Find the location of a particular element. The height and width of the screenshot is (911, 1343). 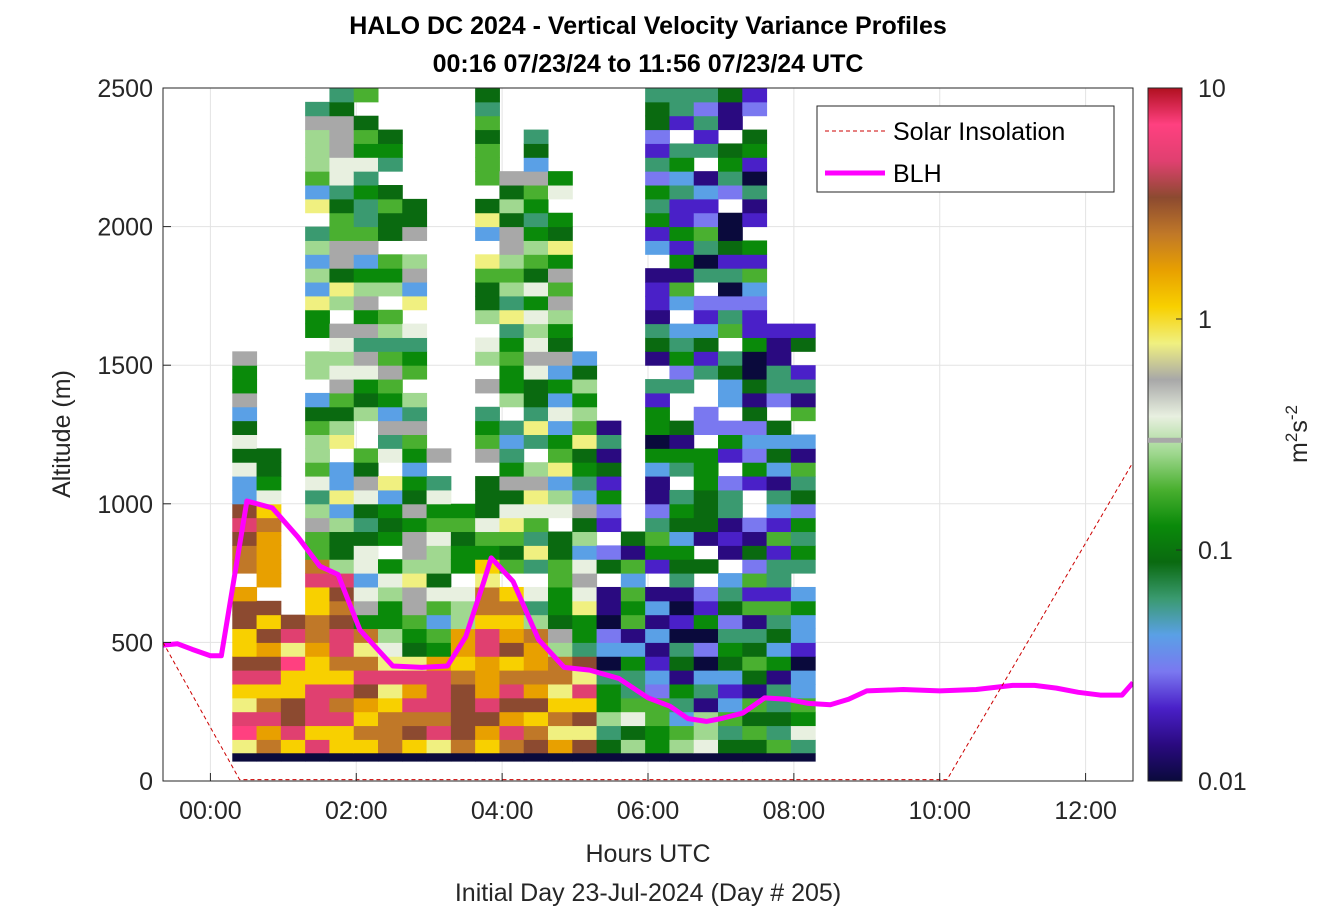

footer-label: Initial Day 23-Jul-2024 (Day # 205) is located at coordinates (648, 893).